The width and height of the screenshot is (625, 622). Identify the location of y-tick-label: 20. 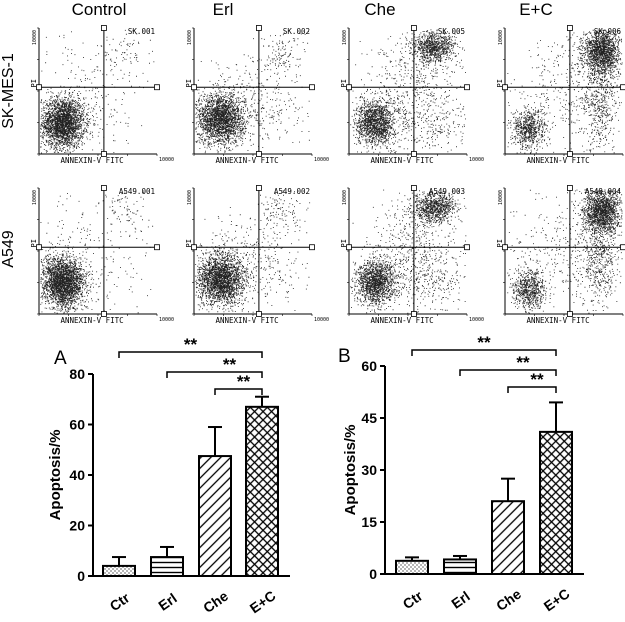
(77, 526).